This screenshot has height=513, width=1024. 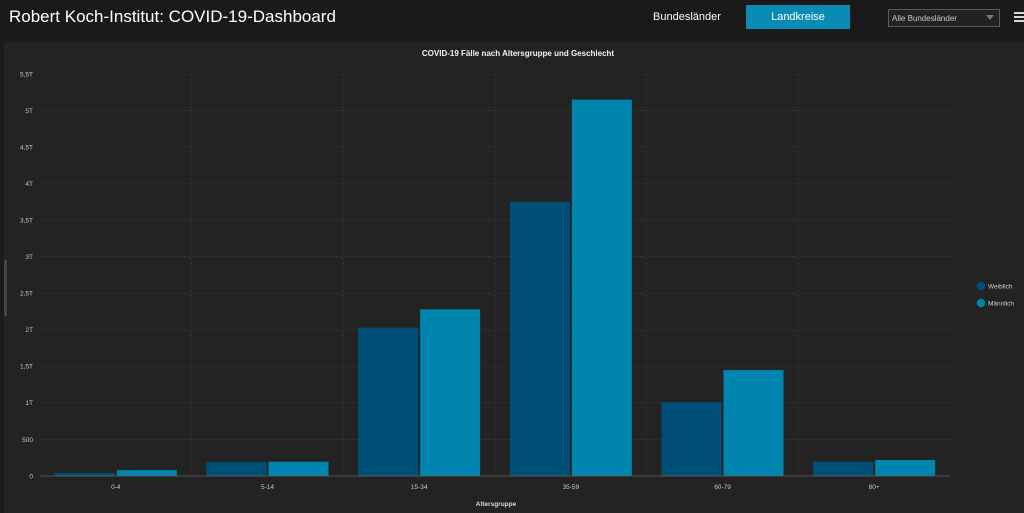 What do you see at coordinates (1019, 17) in the screenshot?
I see `hamburger-menu-icon` at bounding box center [1019, 17].